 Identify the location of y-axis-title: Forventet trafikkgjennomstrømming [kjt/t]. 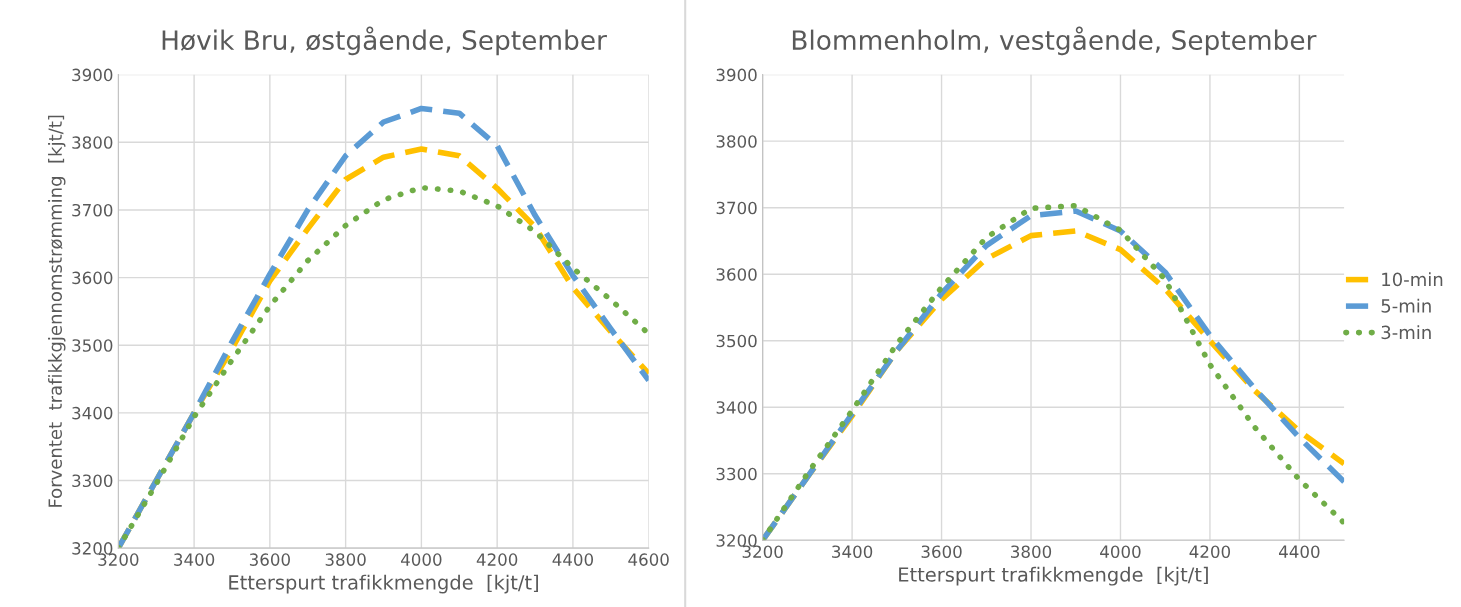
(57, 311).